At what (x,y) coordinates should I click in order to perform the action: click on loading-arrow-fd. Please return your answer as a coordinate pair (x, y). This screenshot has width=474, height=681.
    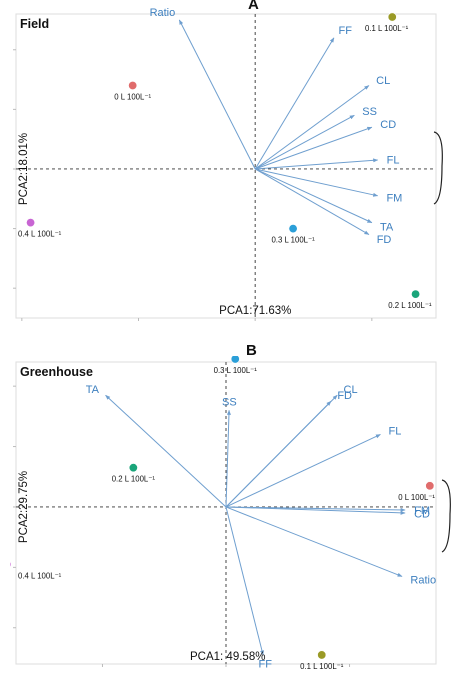
    Looking at the image, I should click on (312, 201).